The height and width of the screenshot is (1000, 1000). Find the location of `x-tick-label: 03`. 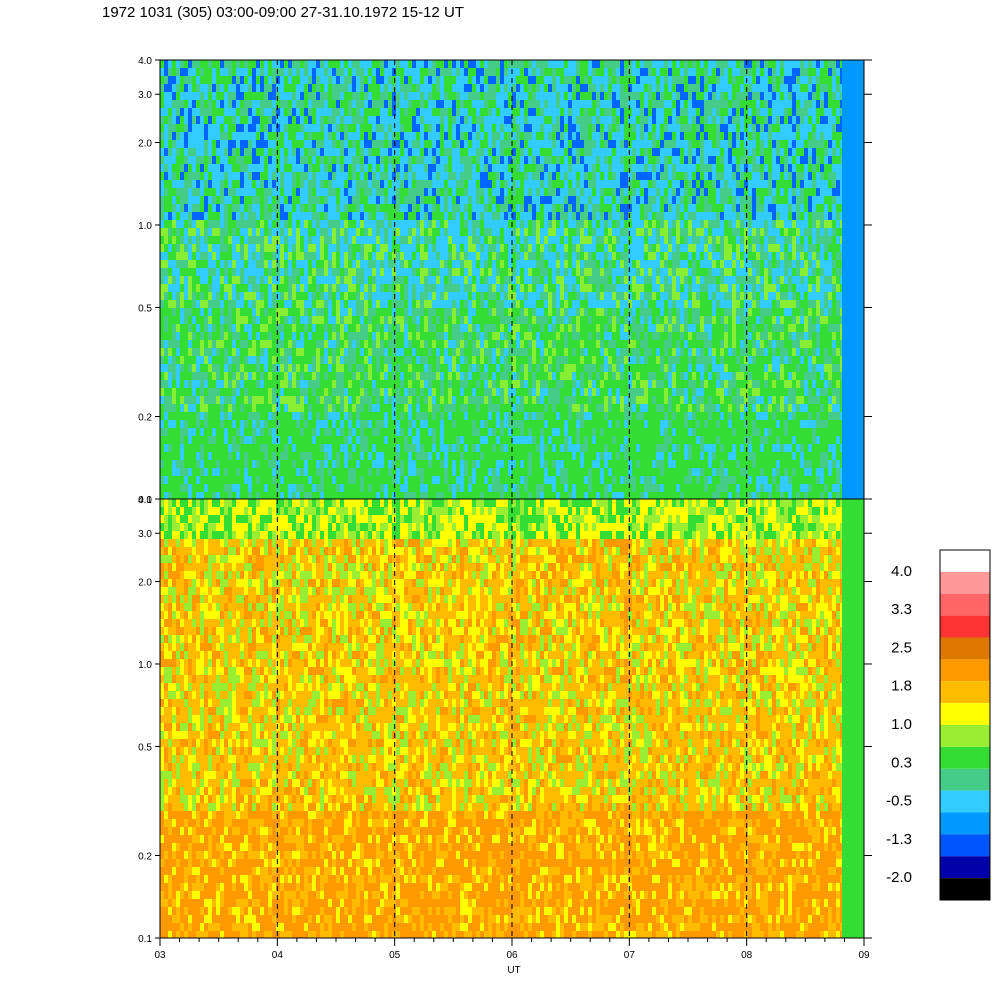

x-tick-label: 03 is located at coordinates (160, 955).